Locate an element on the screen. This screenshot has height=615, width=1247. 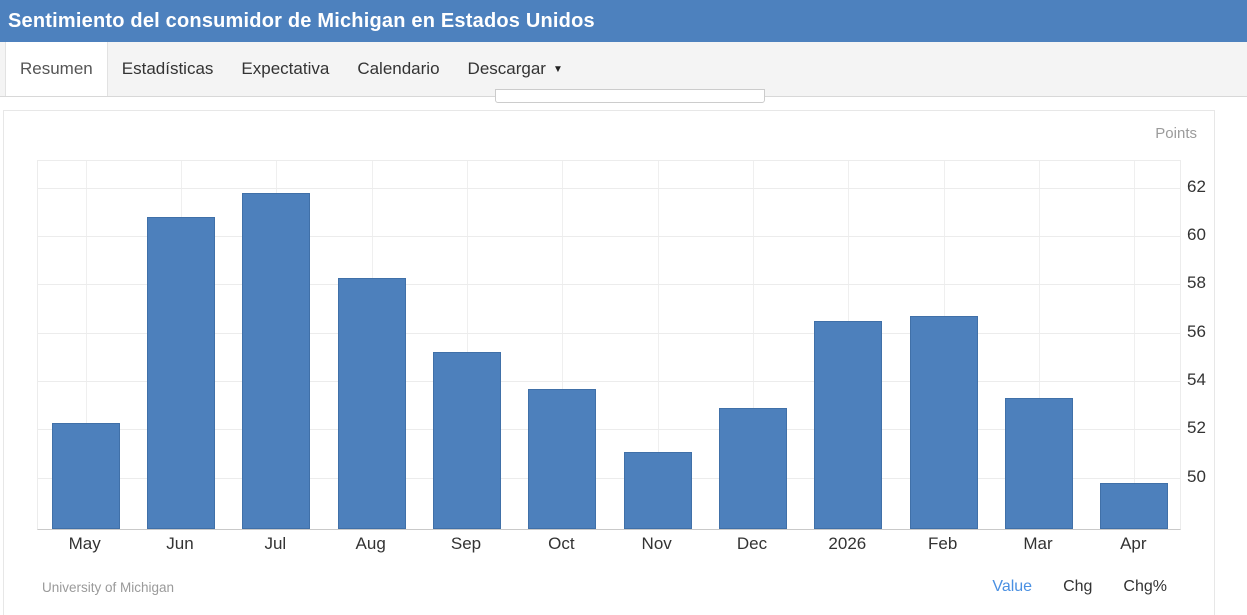
x-axis-label: Jun is located at coordinates (180, 543).